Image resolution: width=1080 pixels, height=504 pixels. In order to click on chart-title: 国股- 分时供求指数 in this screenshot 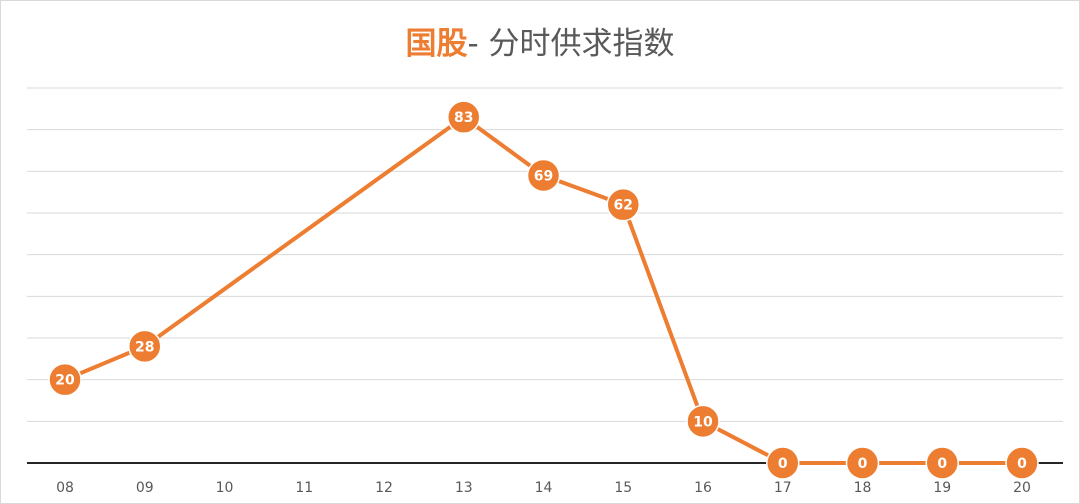, I will do `click(540, 44)`.